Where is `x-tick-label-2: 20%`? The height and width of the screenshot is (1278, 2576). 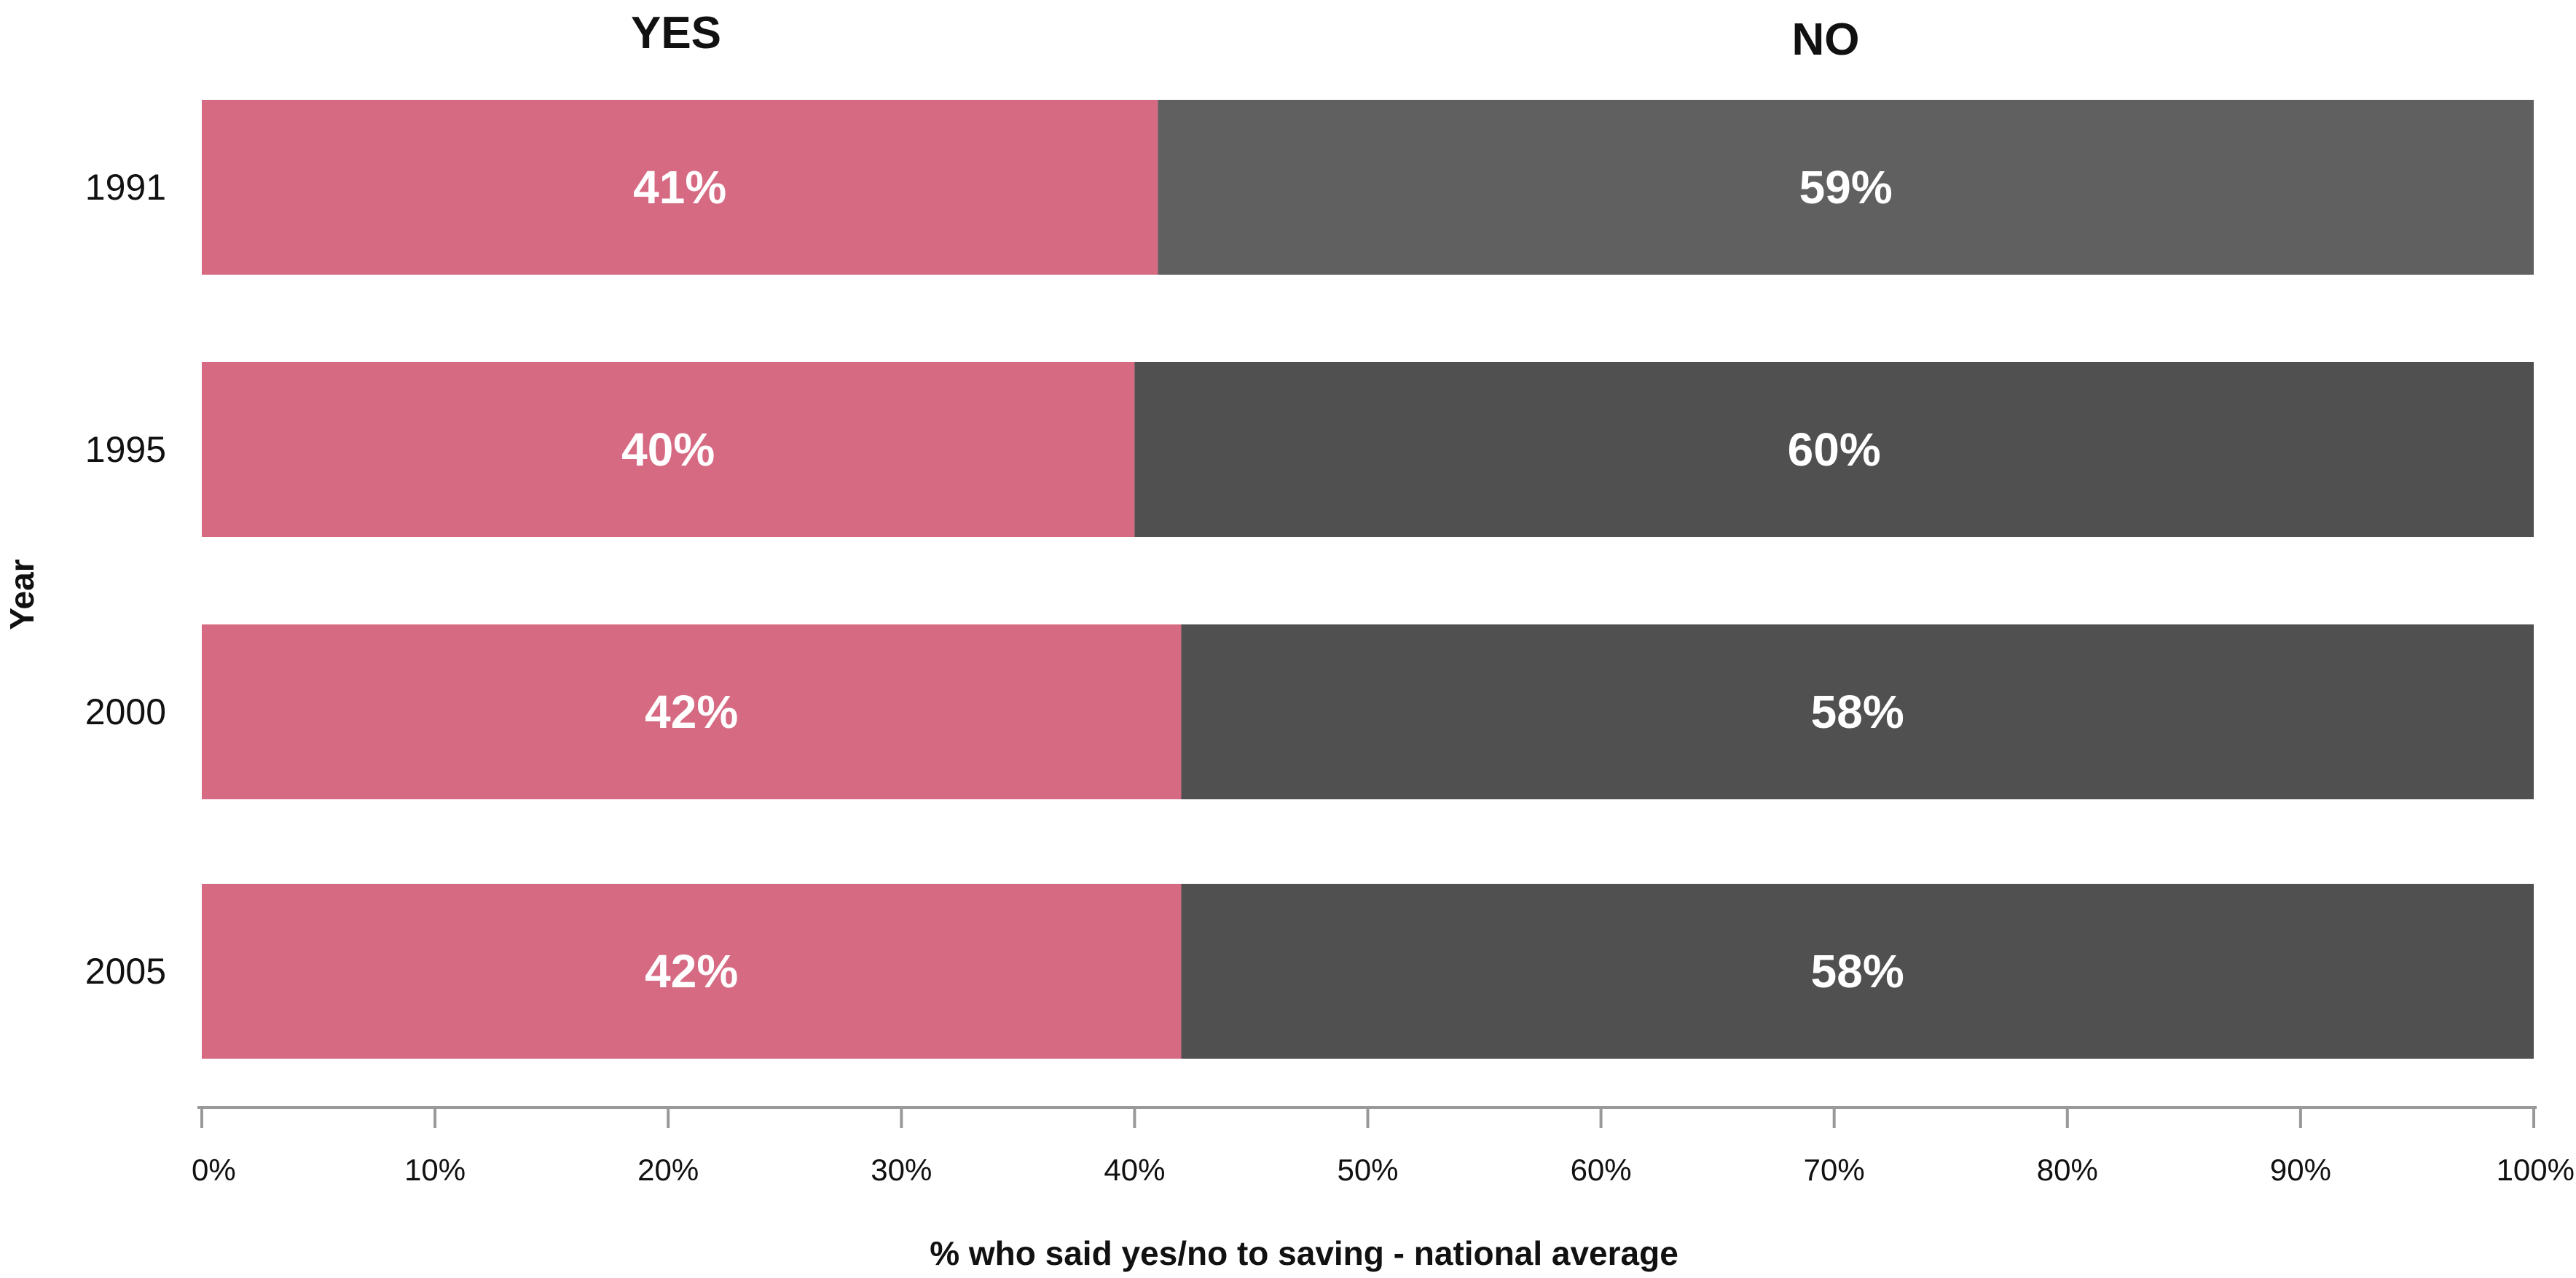
x-tick-label-2: 20% is located at coordinates (668, 1170).